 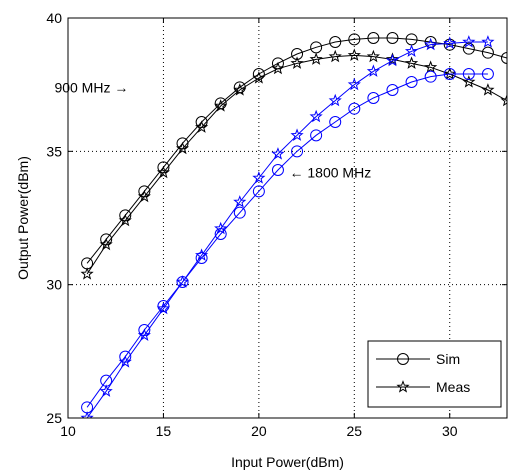 I want to click on legend-marker-circle, so click(x=403, y=359).